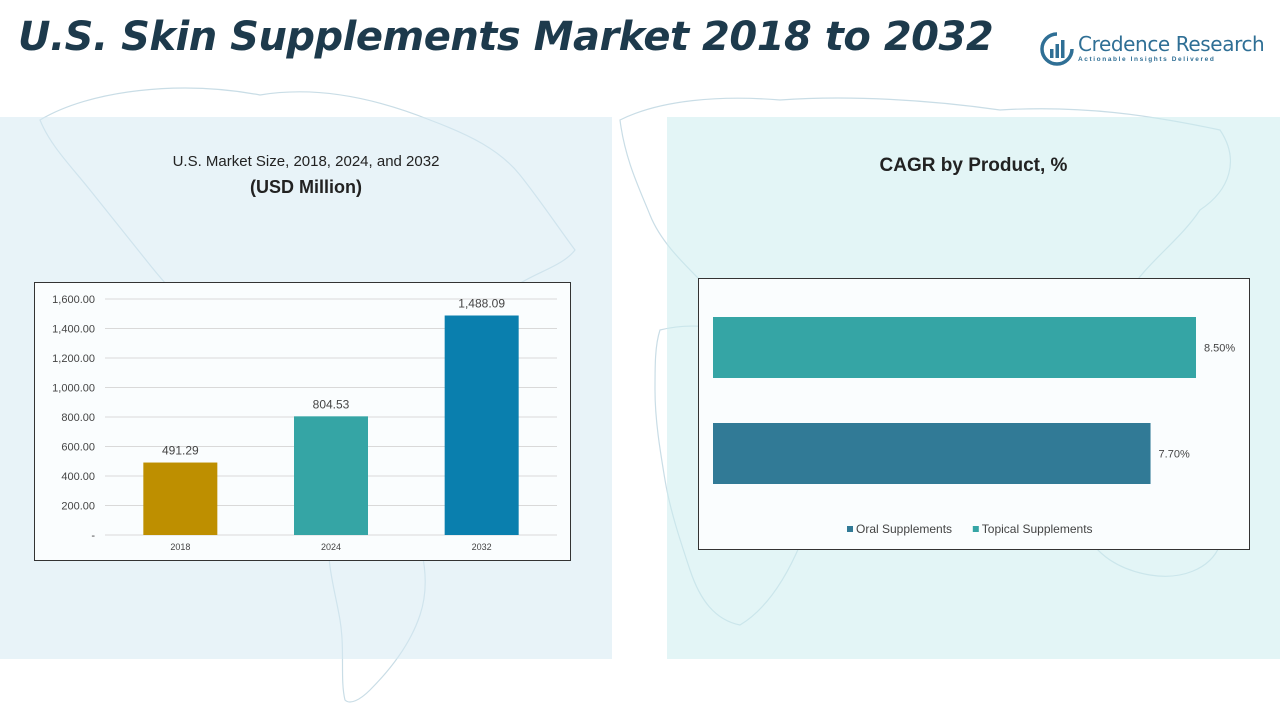  Describe the element at coordinates (1147, 59) in the screenshot. I see `brand-tagline: Actionable Insights Delivered` at that location.